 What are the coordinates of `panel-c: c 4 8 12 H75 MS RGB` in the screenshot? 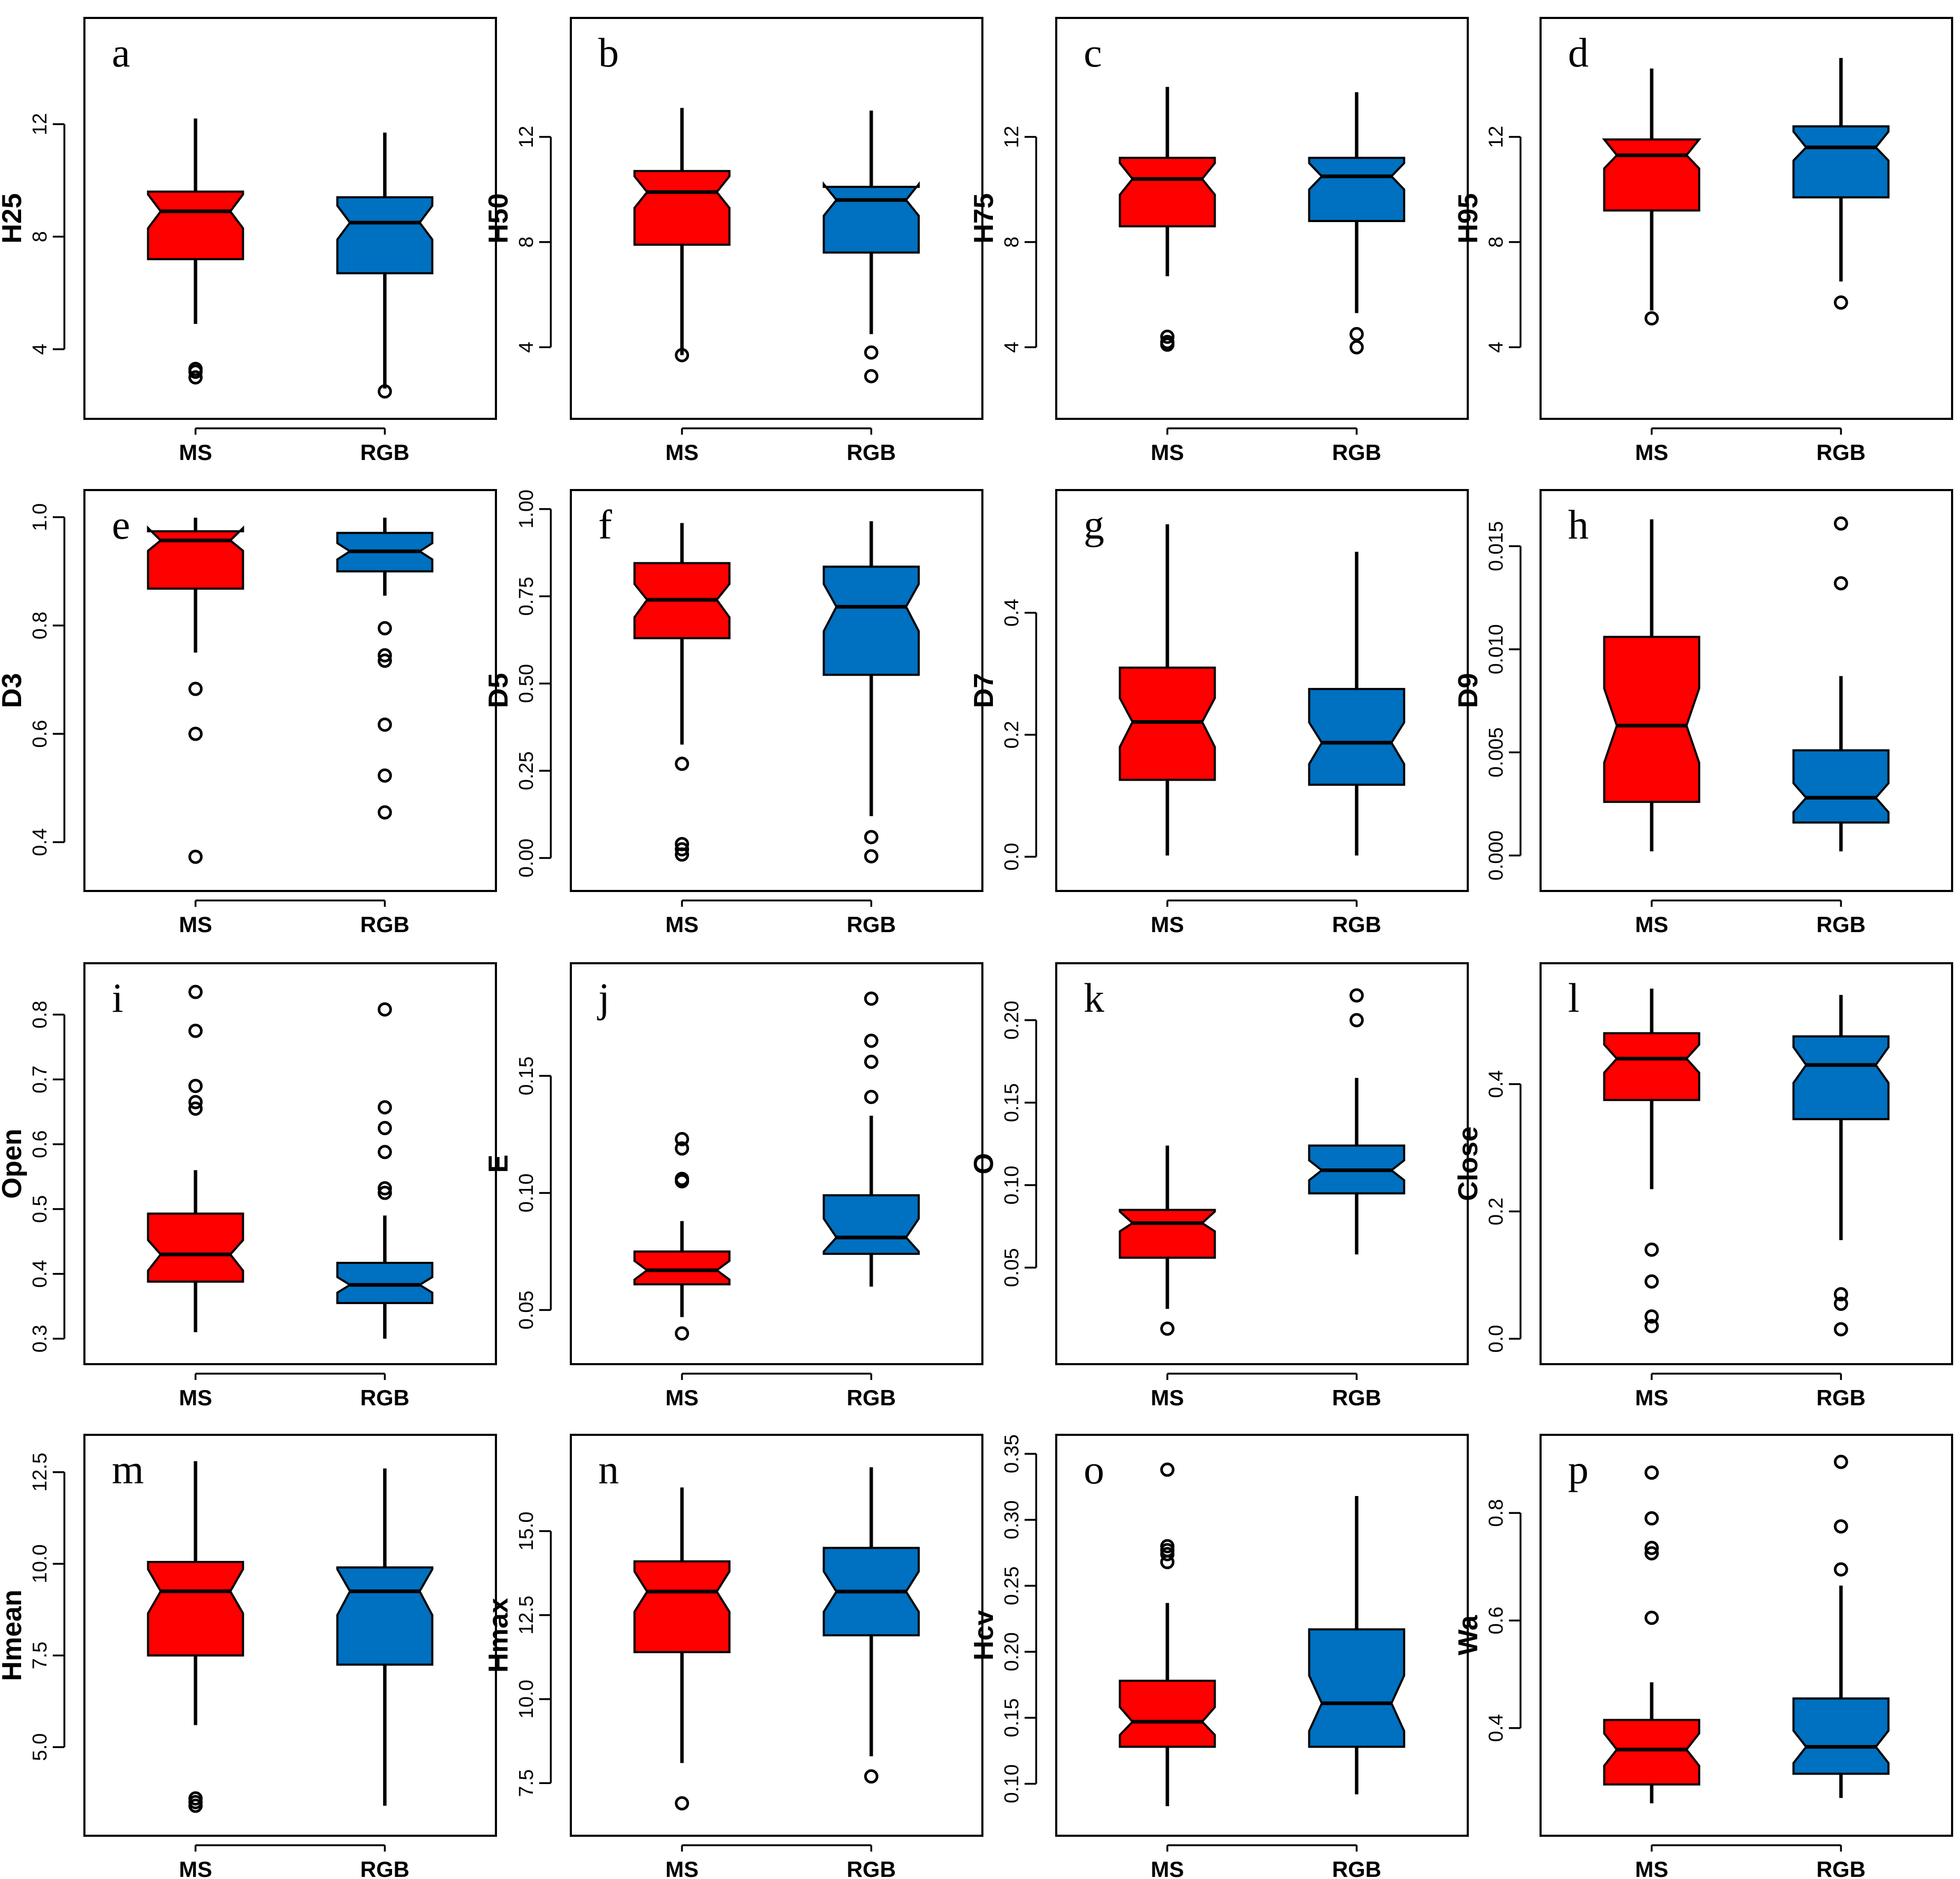 It's located at (1219, 241).